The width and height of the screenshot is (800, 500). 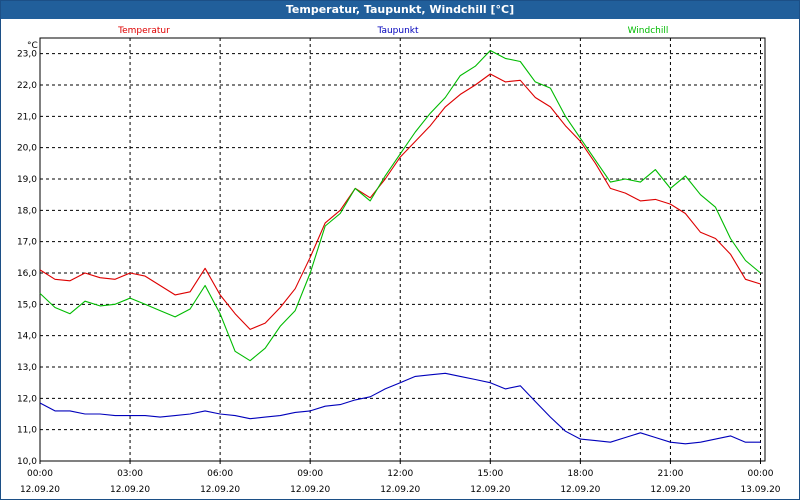 What do you see at coordinates (310, 474) in the screenshot?
I see `x-tick-time: 09:00` at bounding box center [310, 474].